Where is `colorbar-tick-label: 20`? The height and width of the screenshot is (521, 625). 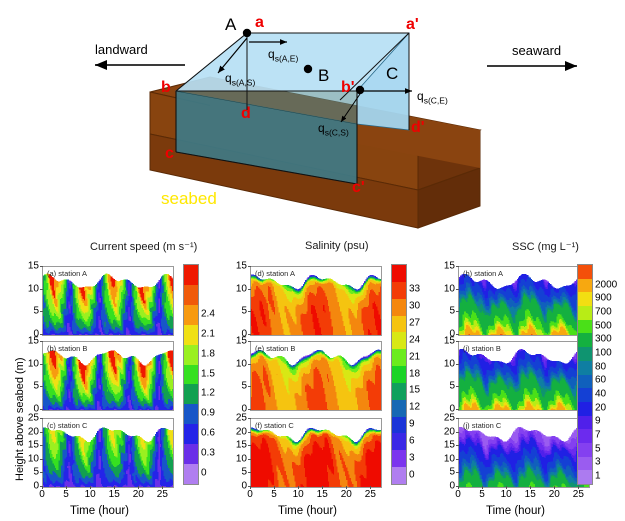 colorbar-tick-label: 20 is located at coordinates (600, 407).